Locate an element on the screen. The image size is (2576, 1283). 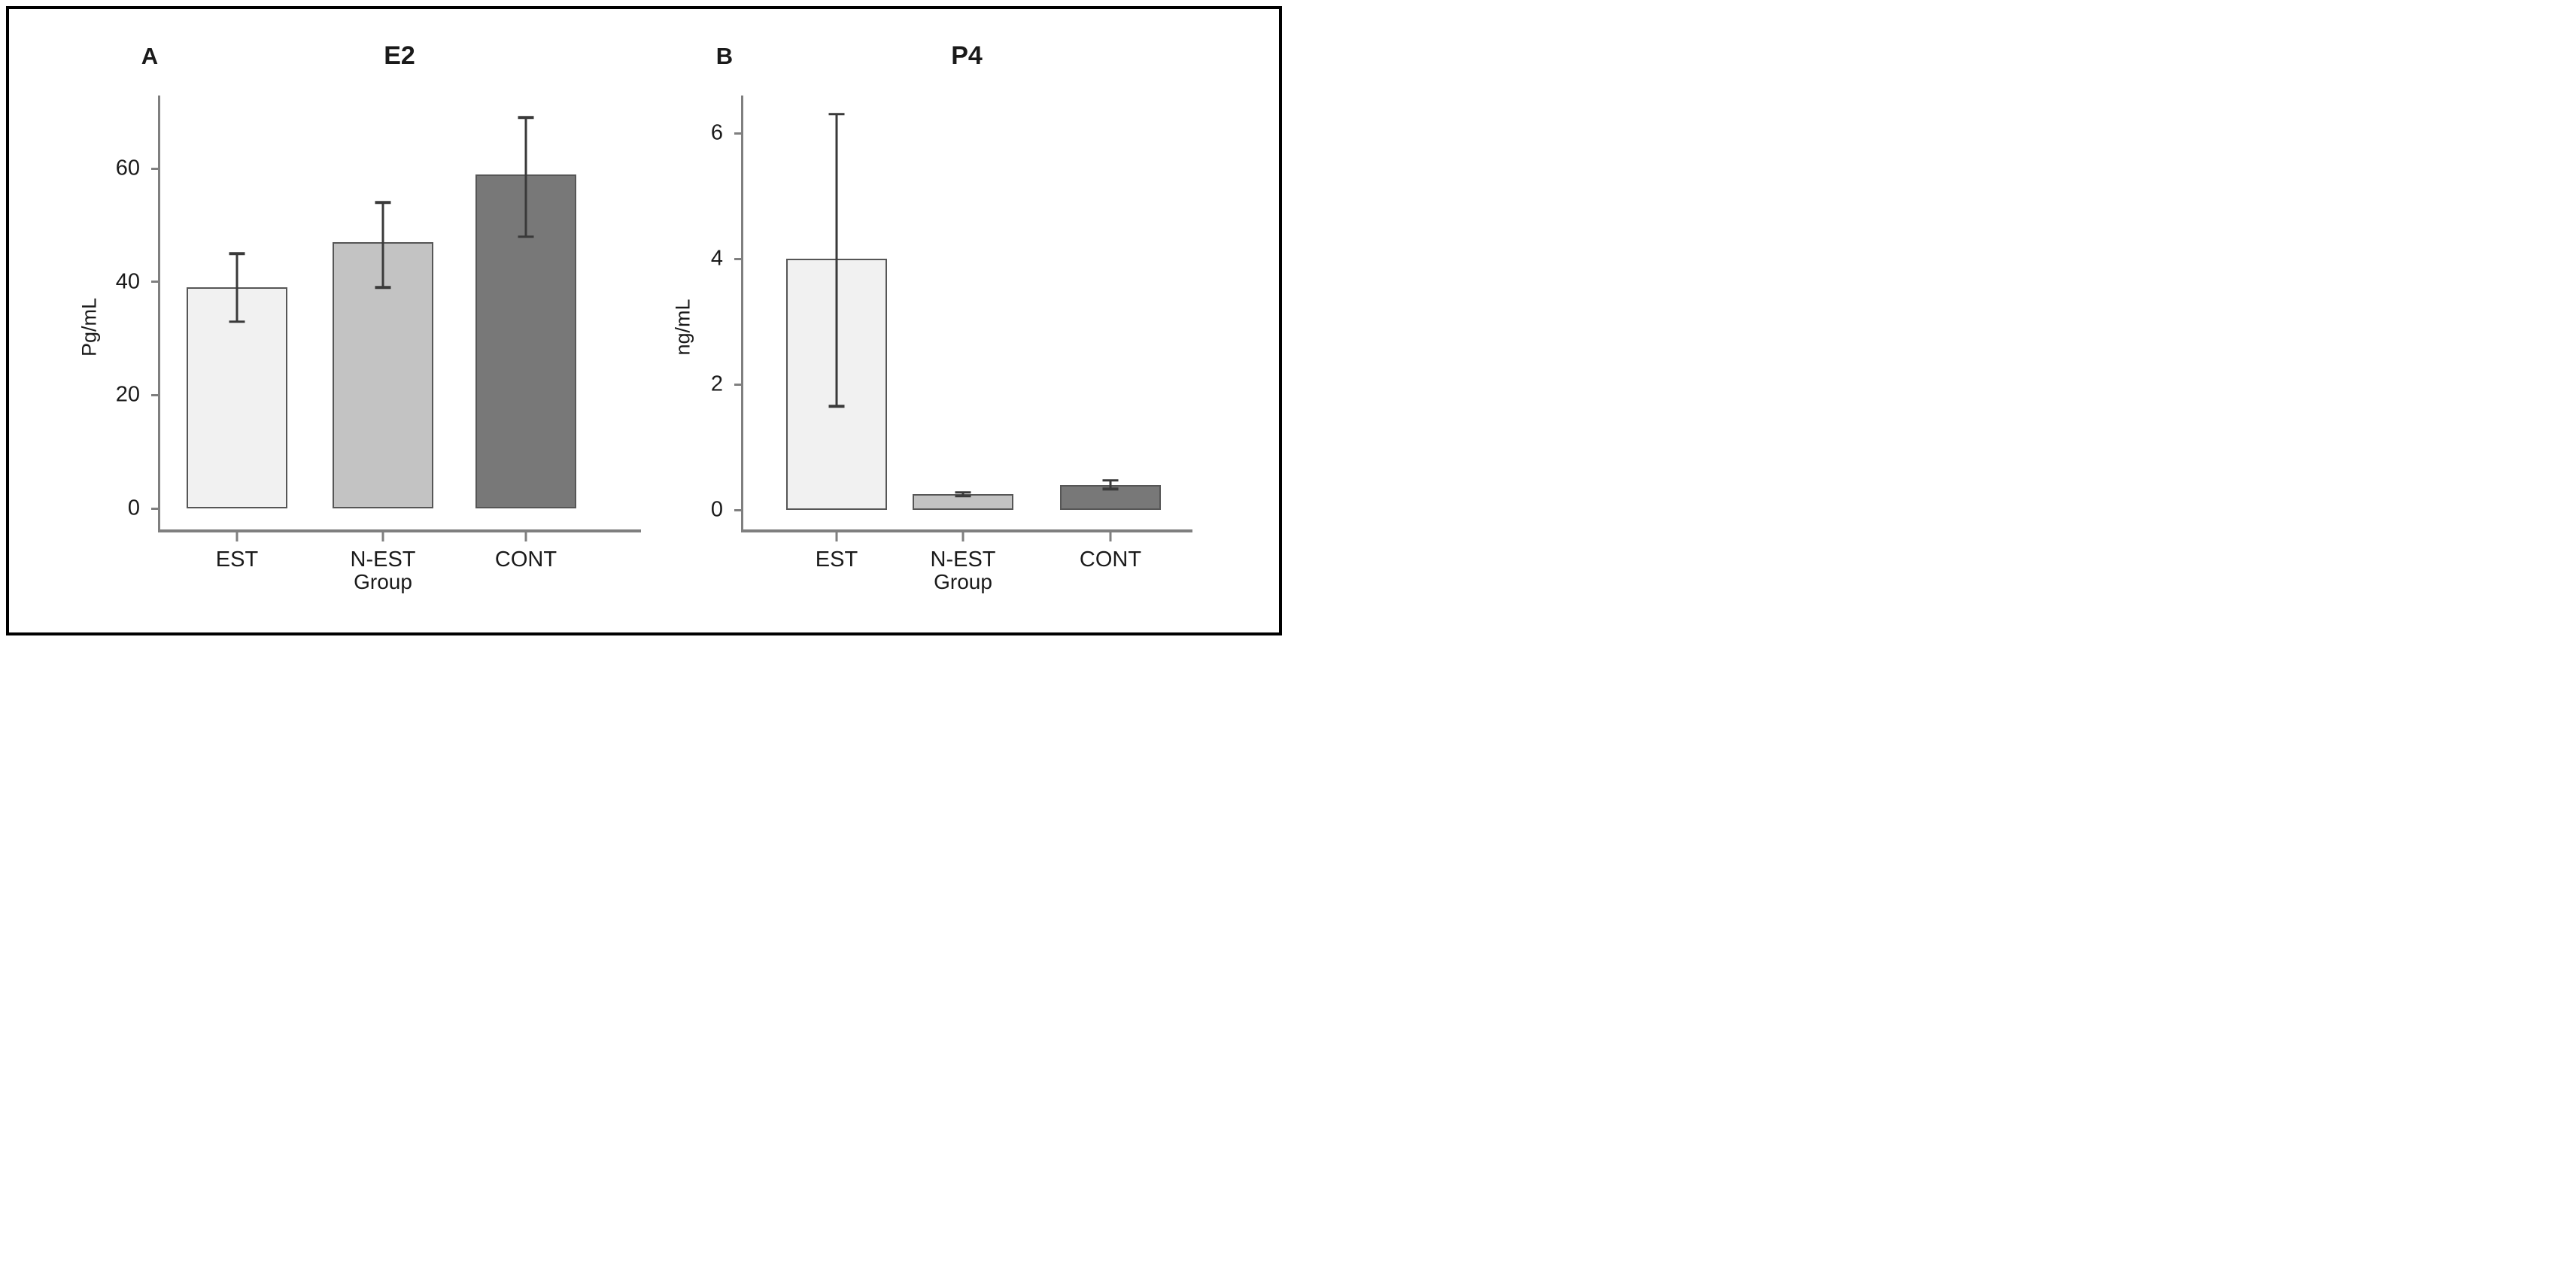
panel-a-label: A is located at coordinates (150, 56).